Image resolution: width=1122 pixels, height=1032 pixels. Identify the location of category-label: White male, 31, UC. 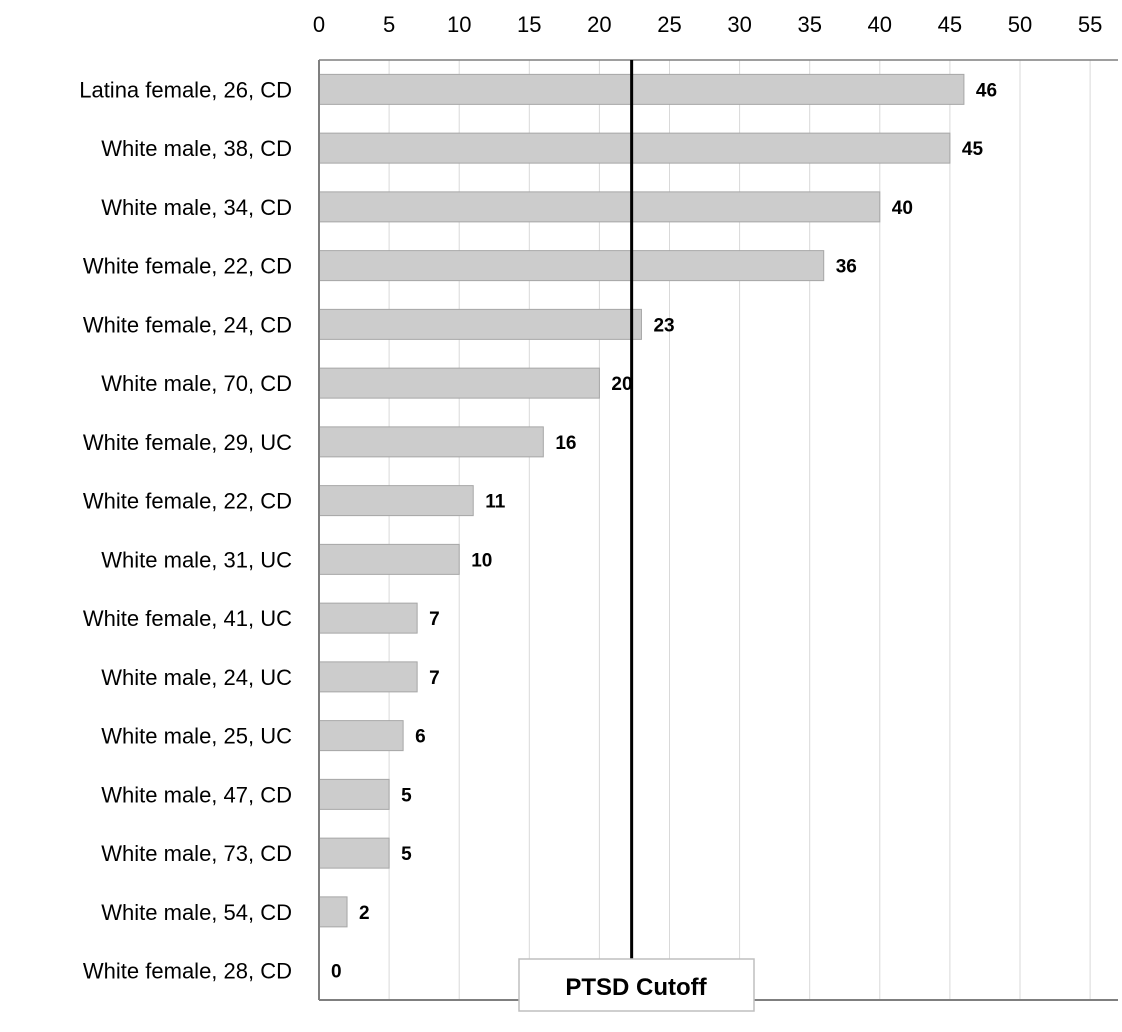
(196, 559).